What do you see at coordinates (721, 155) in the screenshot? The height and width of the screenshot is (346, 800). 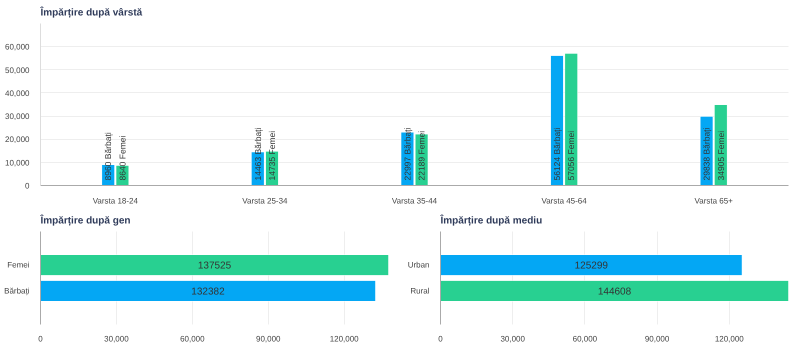 I see `data-label: 34905 Femei` at bounding box center [721, 155].